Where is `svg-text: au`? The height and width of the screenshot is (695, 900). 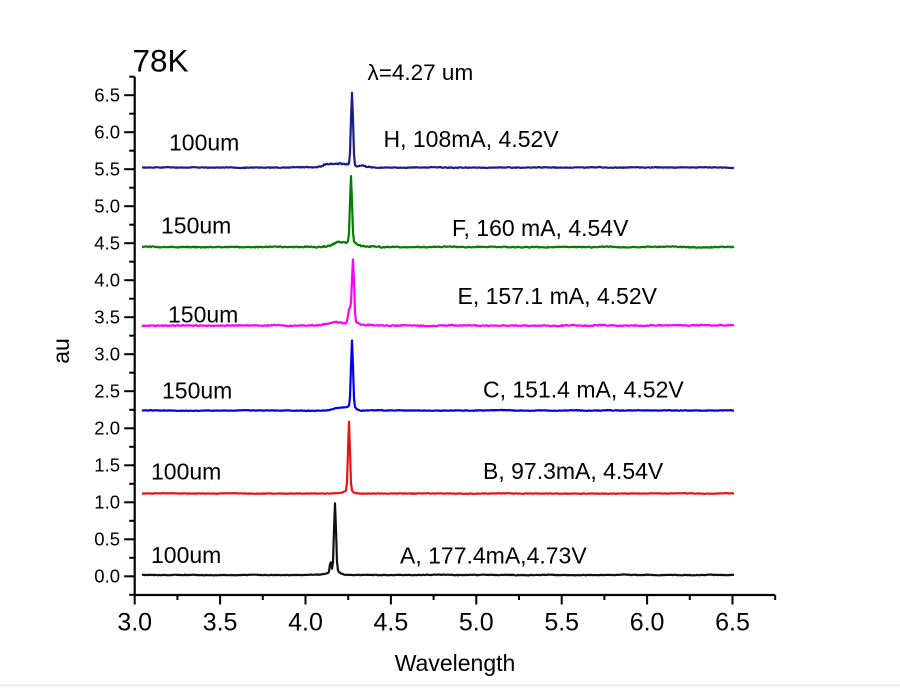 svg-text: au is located at coordinates (61, 351).